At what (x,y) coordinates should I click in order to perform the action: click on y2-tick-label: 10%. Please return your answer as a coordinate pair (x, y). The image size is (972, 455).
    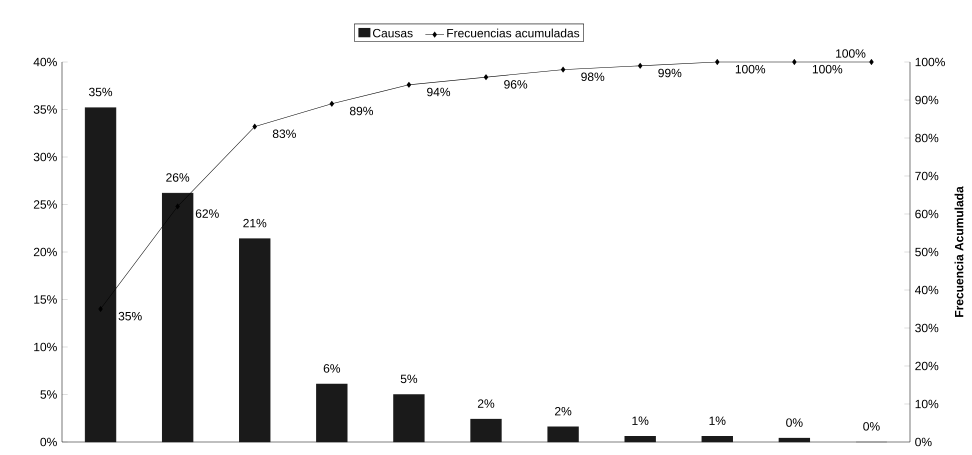
    Looking at the image, I should click on (927, 404).